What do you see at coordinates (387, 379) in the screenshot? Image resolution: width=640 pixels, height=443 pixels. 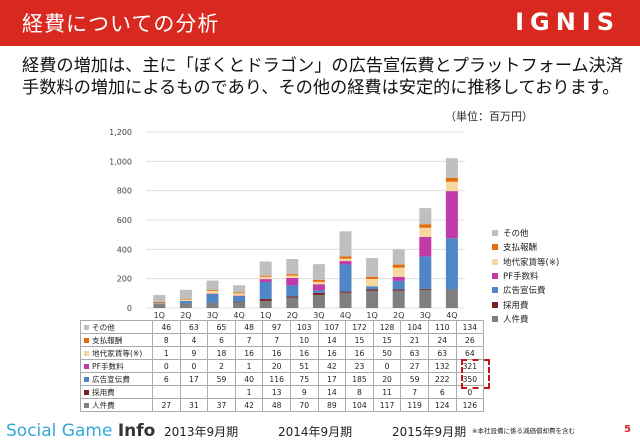 I see `table-cell: 20` at bounding box center [387, 379].